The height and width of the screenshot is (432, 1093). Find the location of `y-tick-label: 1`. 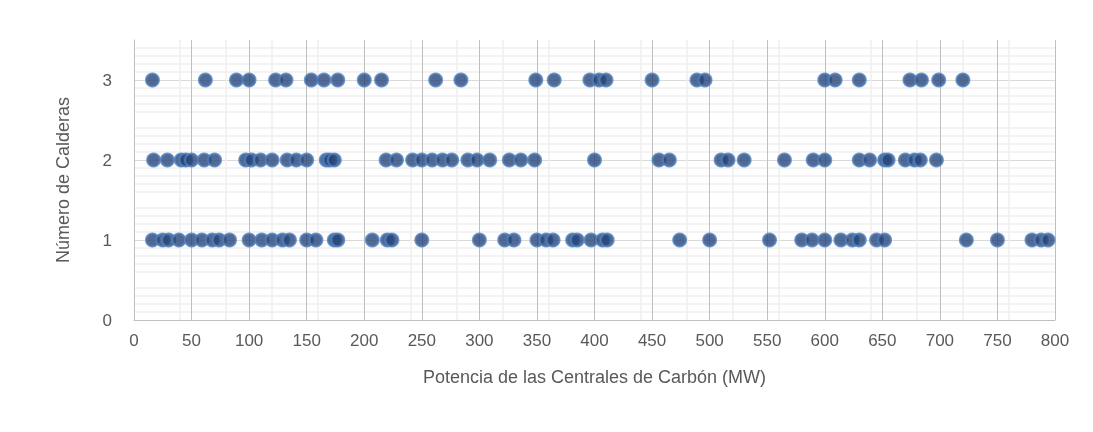

y-tick-label: 1 is located at coordinates (107, 240).